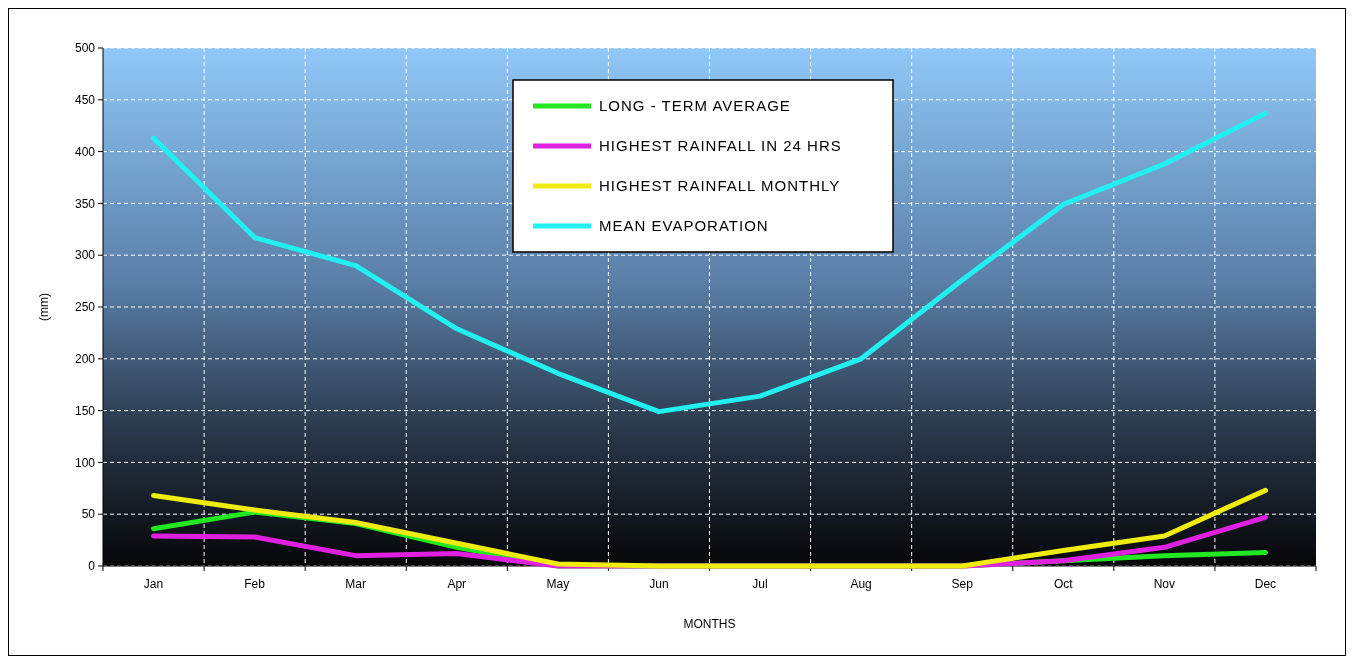  I want to click on legend-label: HIGHEST RAINFALL IN 24 HRS, so click(720, 146).